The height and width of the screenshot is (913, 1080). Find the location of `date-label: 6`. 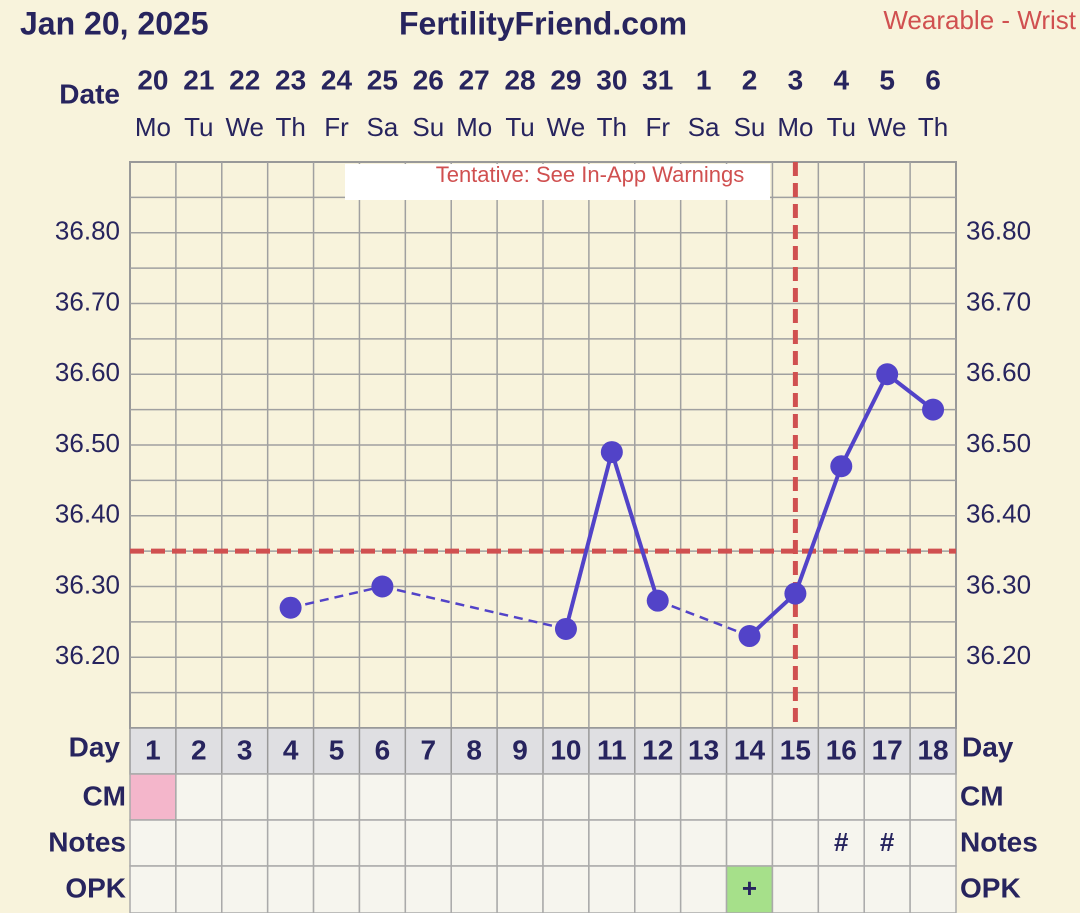

date-label: 6 is located at coordinates (933, 79).